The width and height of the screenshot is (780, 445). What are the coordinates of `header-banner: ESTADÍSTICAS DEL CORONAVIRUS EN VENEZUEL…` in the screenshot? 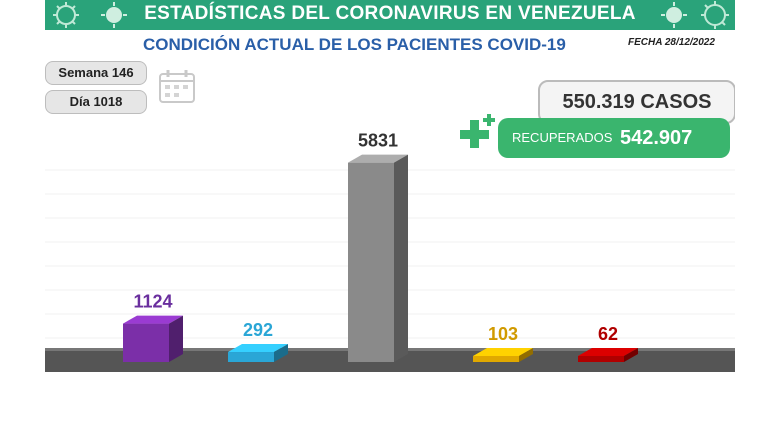 It's located at (390, 15).